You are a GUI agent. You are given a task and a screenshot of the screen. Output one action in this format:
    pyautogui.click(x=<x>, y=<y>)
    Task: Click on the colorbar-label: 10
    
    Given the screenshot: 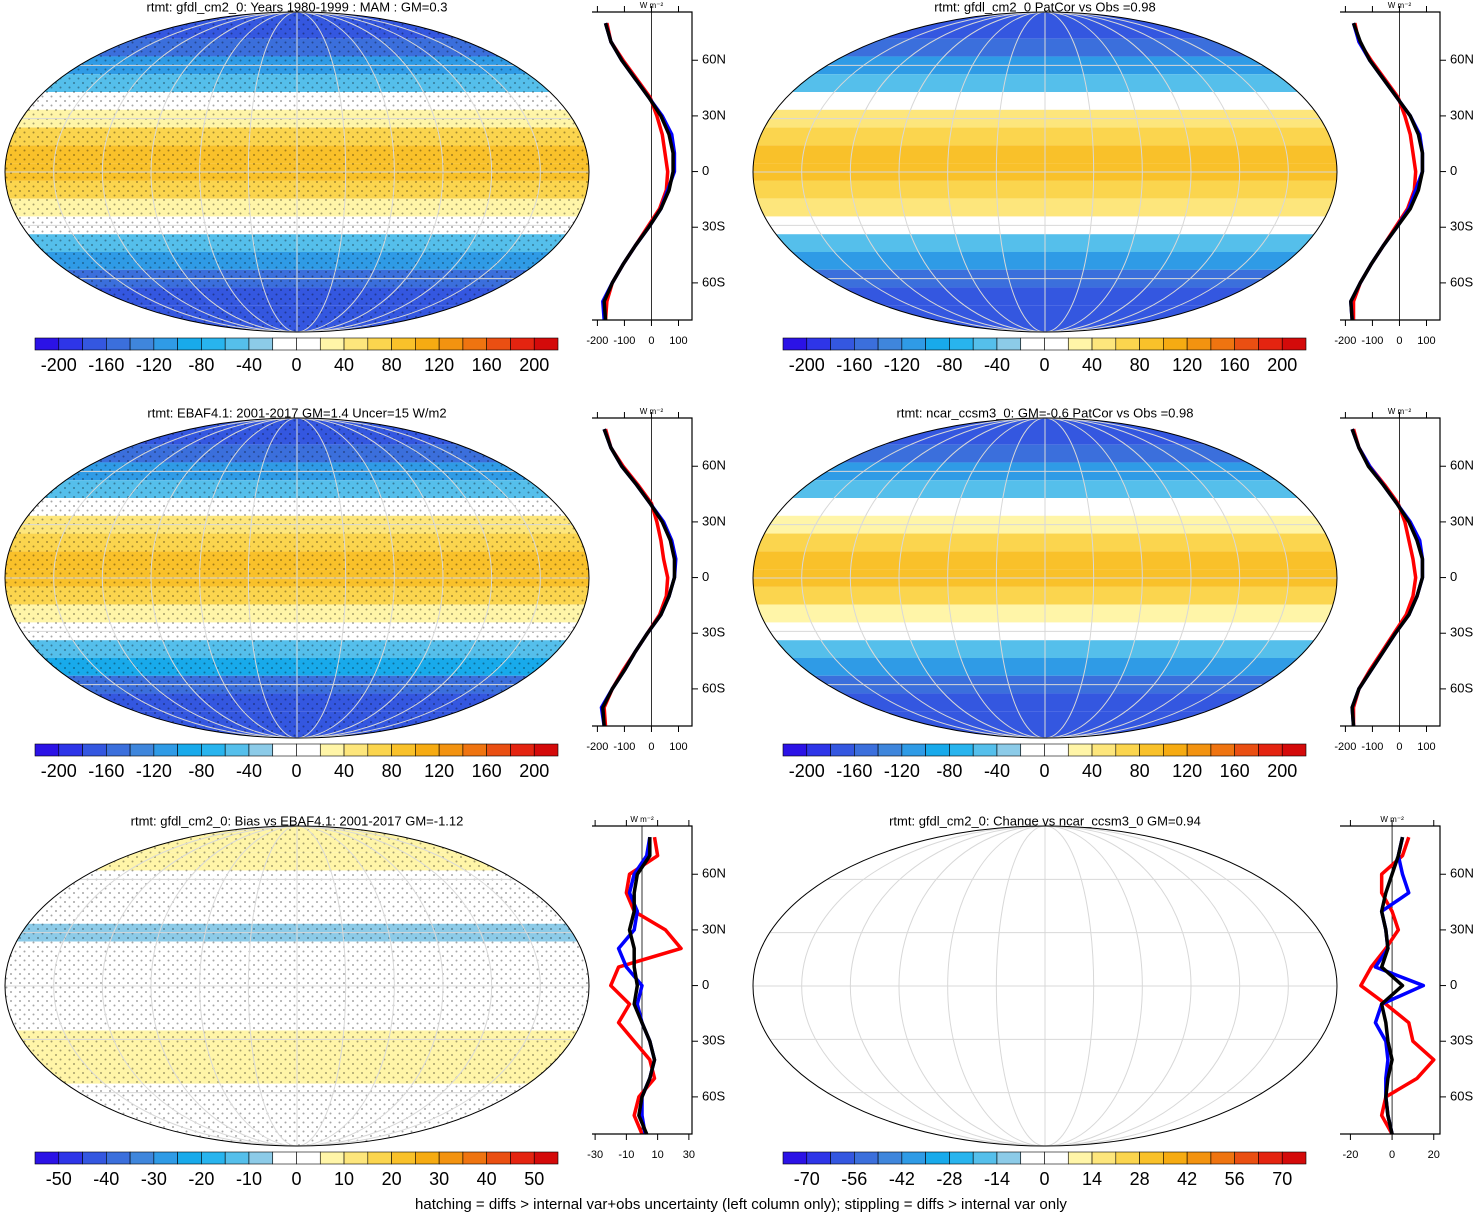 What is the action you would take?
    pyautogui.click(x=344, y=1179)
    